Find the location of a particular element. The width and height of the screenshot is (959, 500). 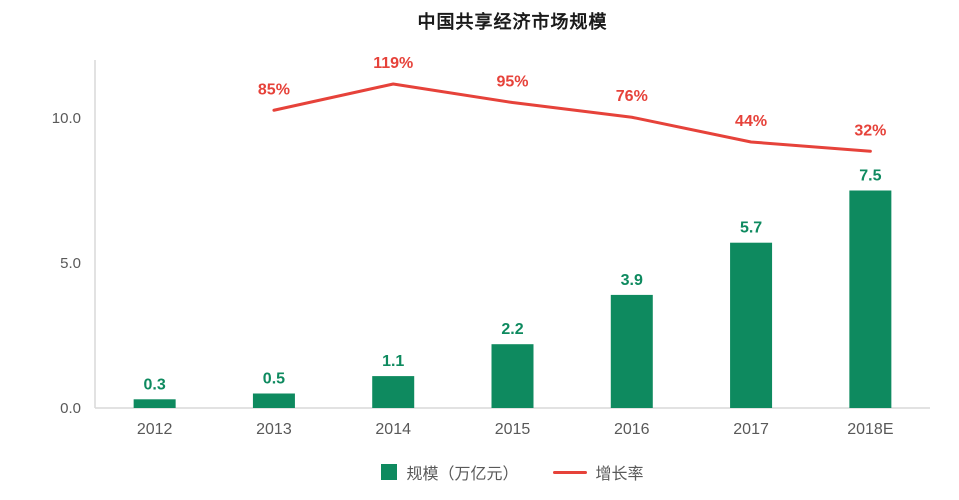

growth-label-2015: 95% is located at coordinates (512, 82).